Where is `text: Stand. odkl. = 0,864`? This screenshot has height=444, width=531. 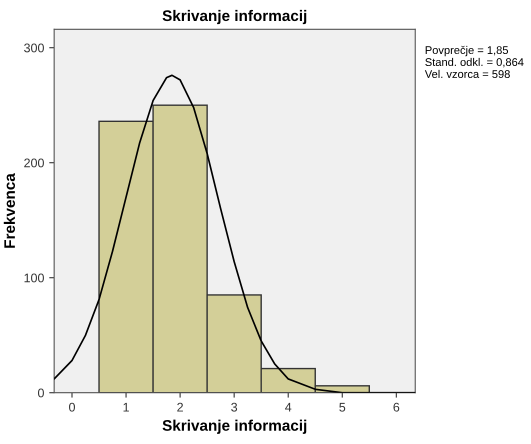
text: Stand. odkl. = 0,864 is located at coordinates (474, 63).